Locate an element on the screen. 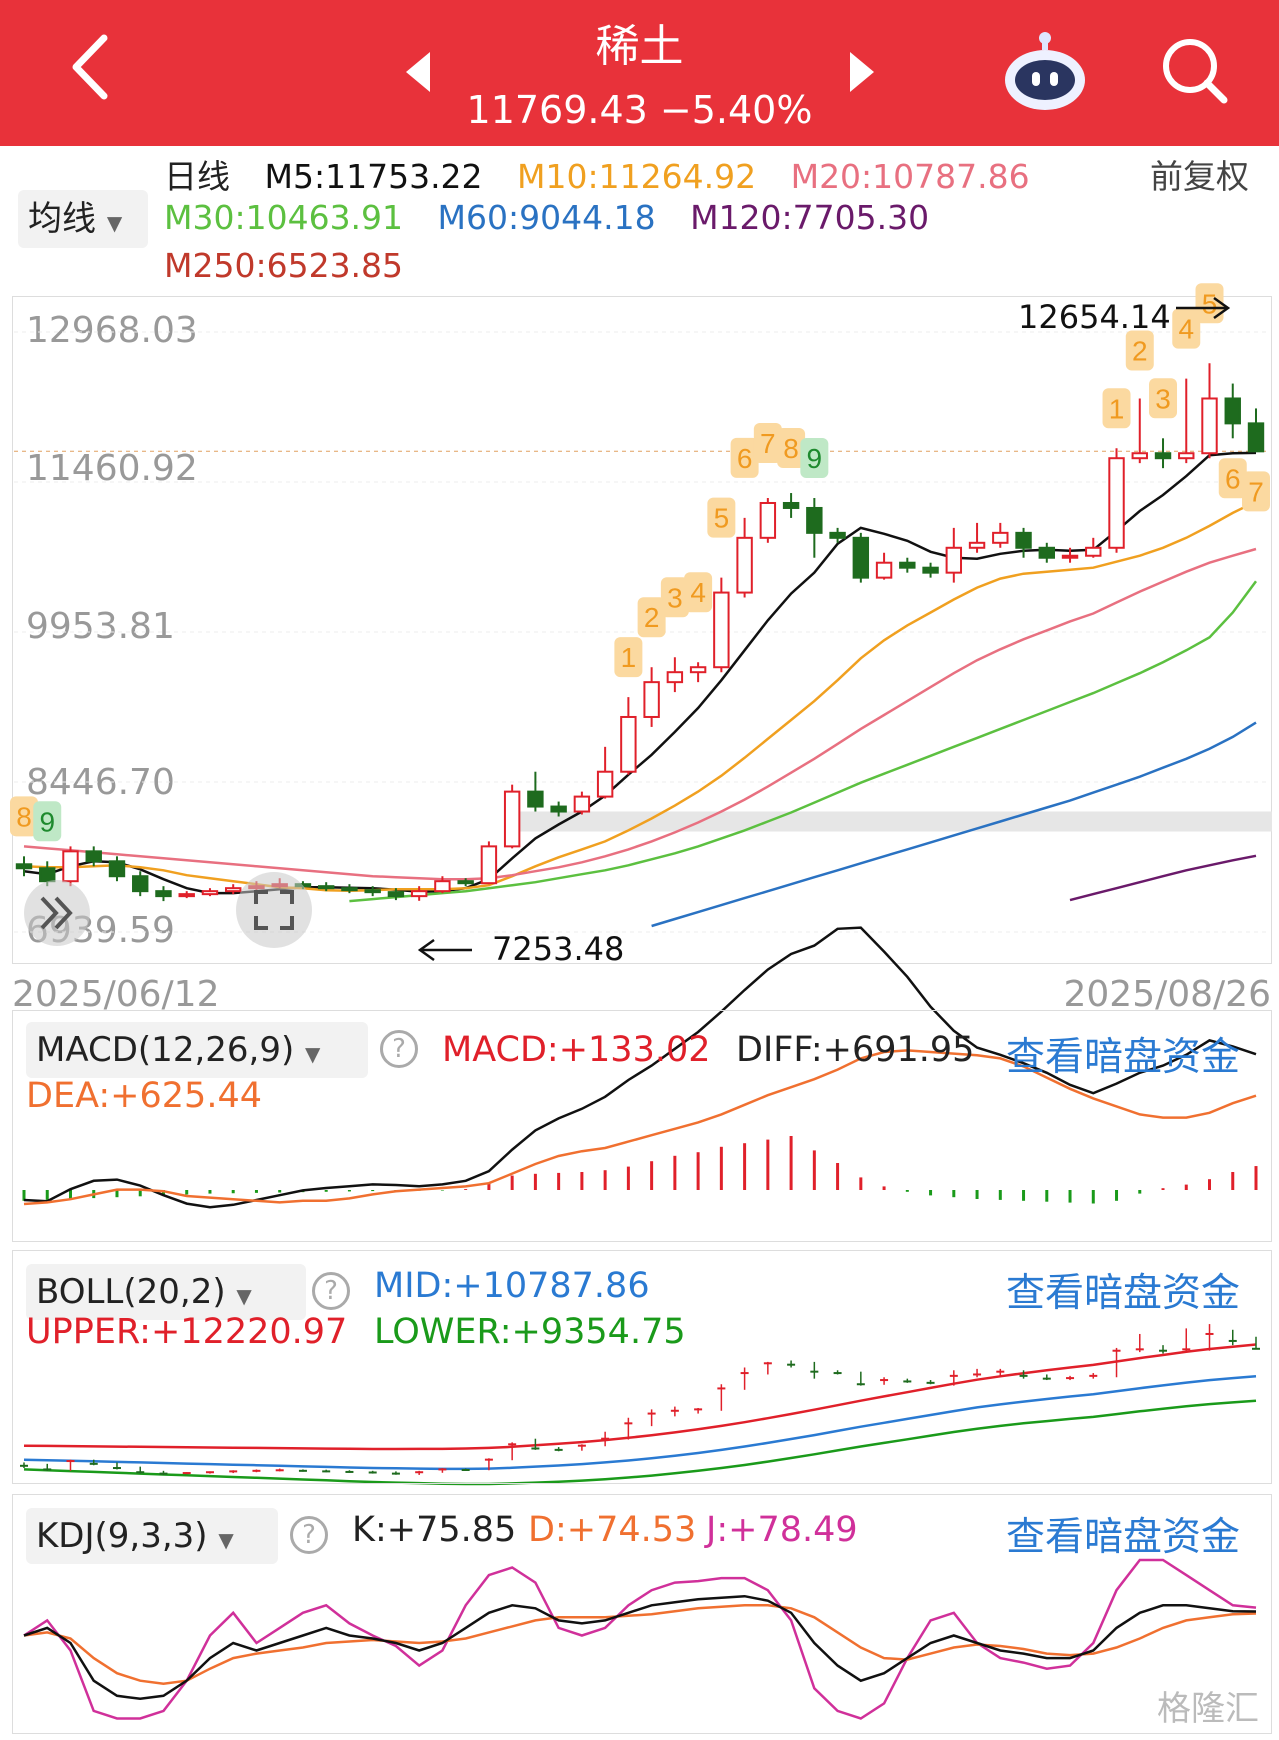 Image resolution: width=1279 pixels, height=1740 pixels. kdj-j-line is located at coordinates (640, 1639).